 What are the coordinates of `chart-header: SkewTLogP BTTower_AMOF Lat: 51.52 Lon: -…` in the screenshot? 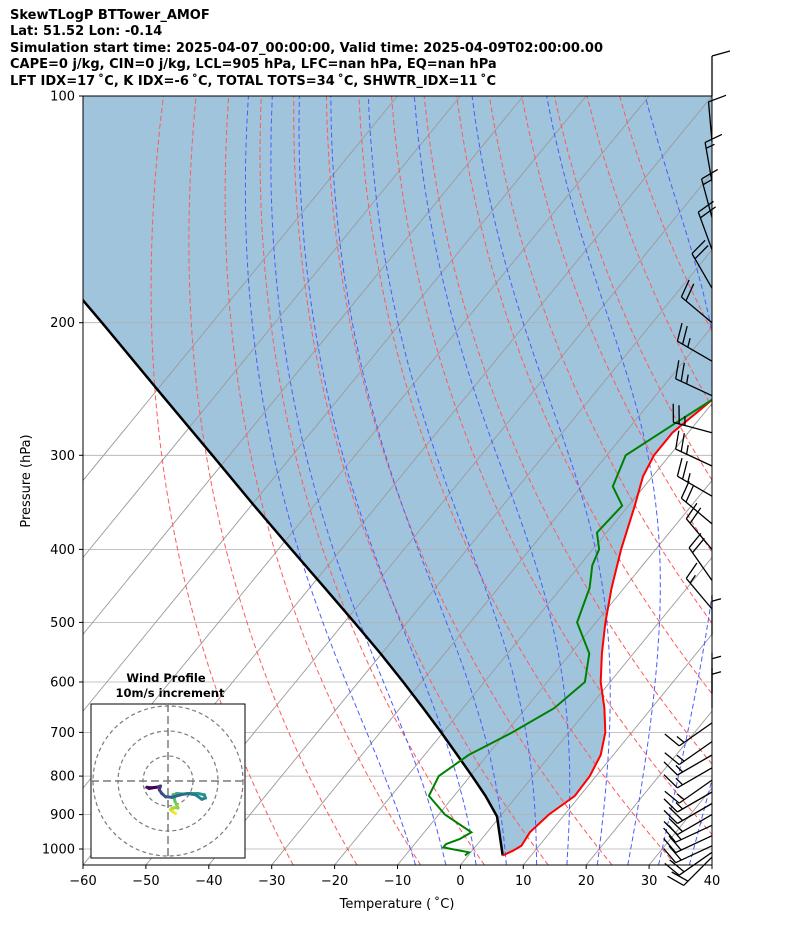 It's located at (400, 49).